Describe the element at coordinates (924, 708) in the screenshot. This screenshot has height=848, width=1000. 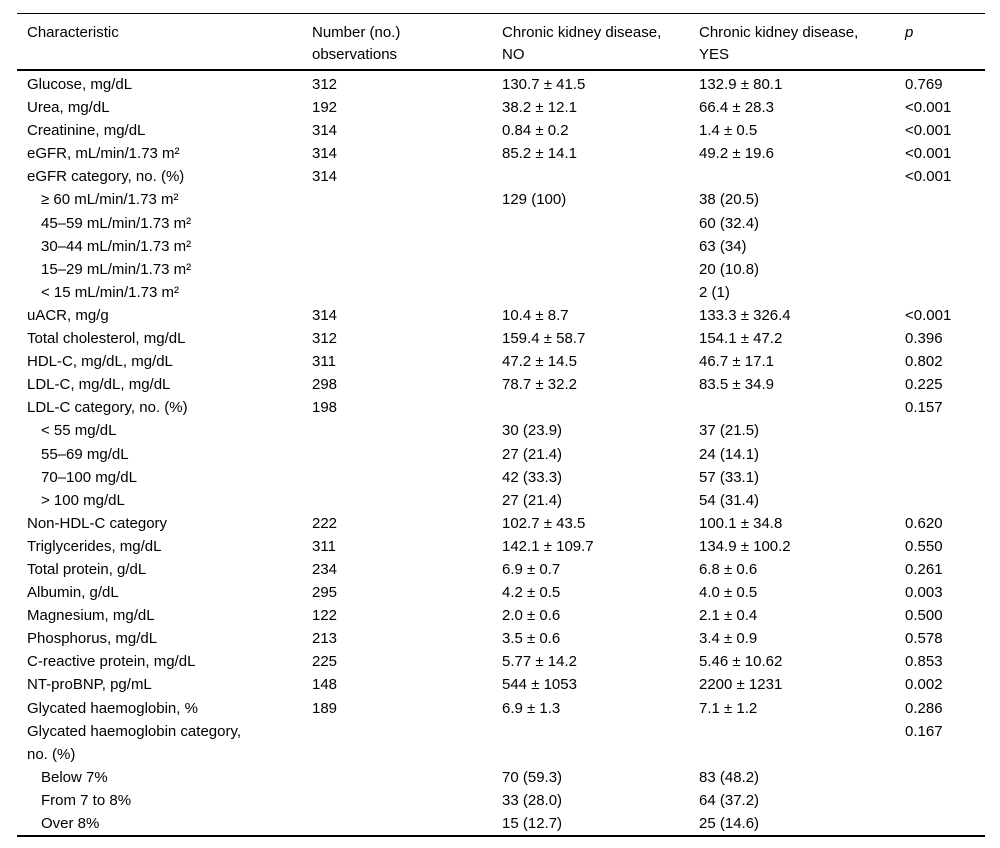
I see `cell-p: 0.286` at that location.